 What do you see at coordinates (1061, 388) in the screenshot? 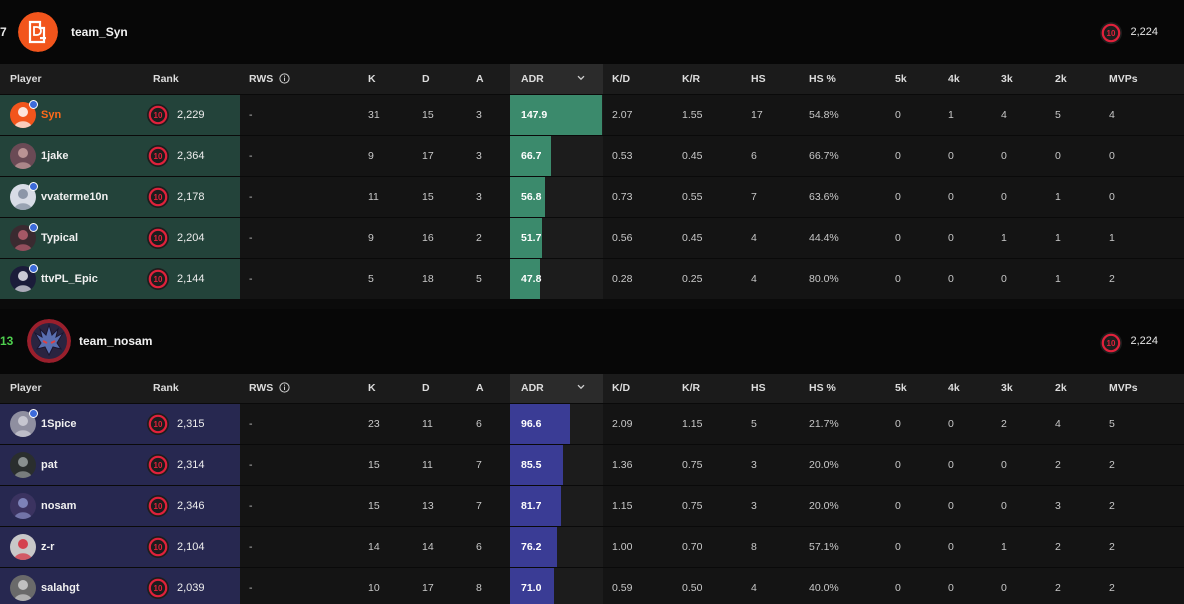
I see `column-header-label: 2k` at bounding box center [1061, 388].